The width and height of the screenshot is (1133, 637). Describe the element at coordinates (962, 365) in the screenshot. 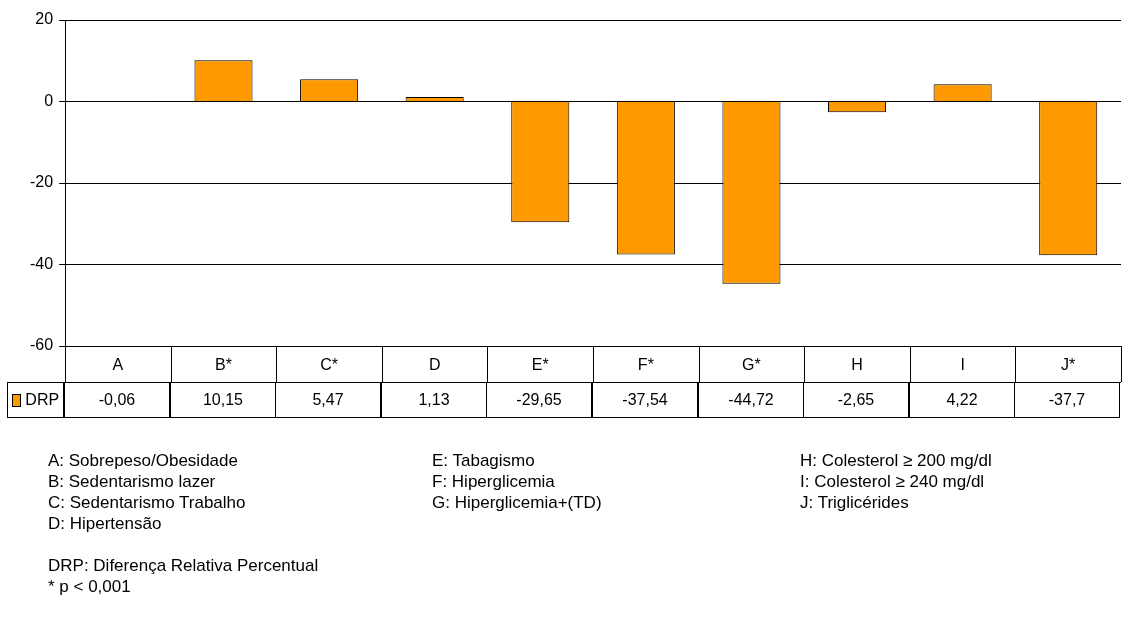

I see `x-tick-label: I` at that location.